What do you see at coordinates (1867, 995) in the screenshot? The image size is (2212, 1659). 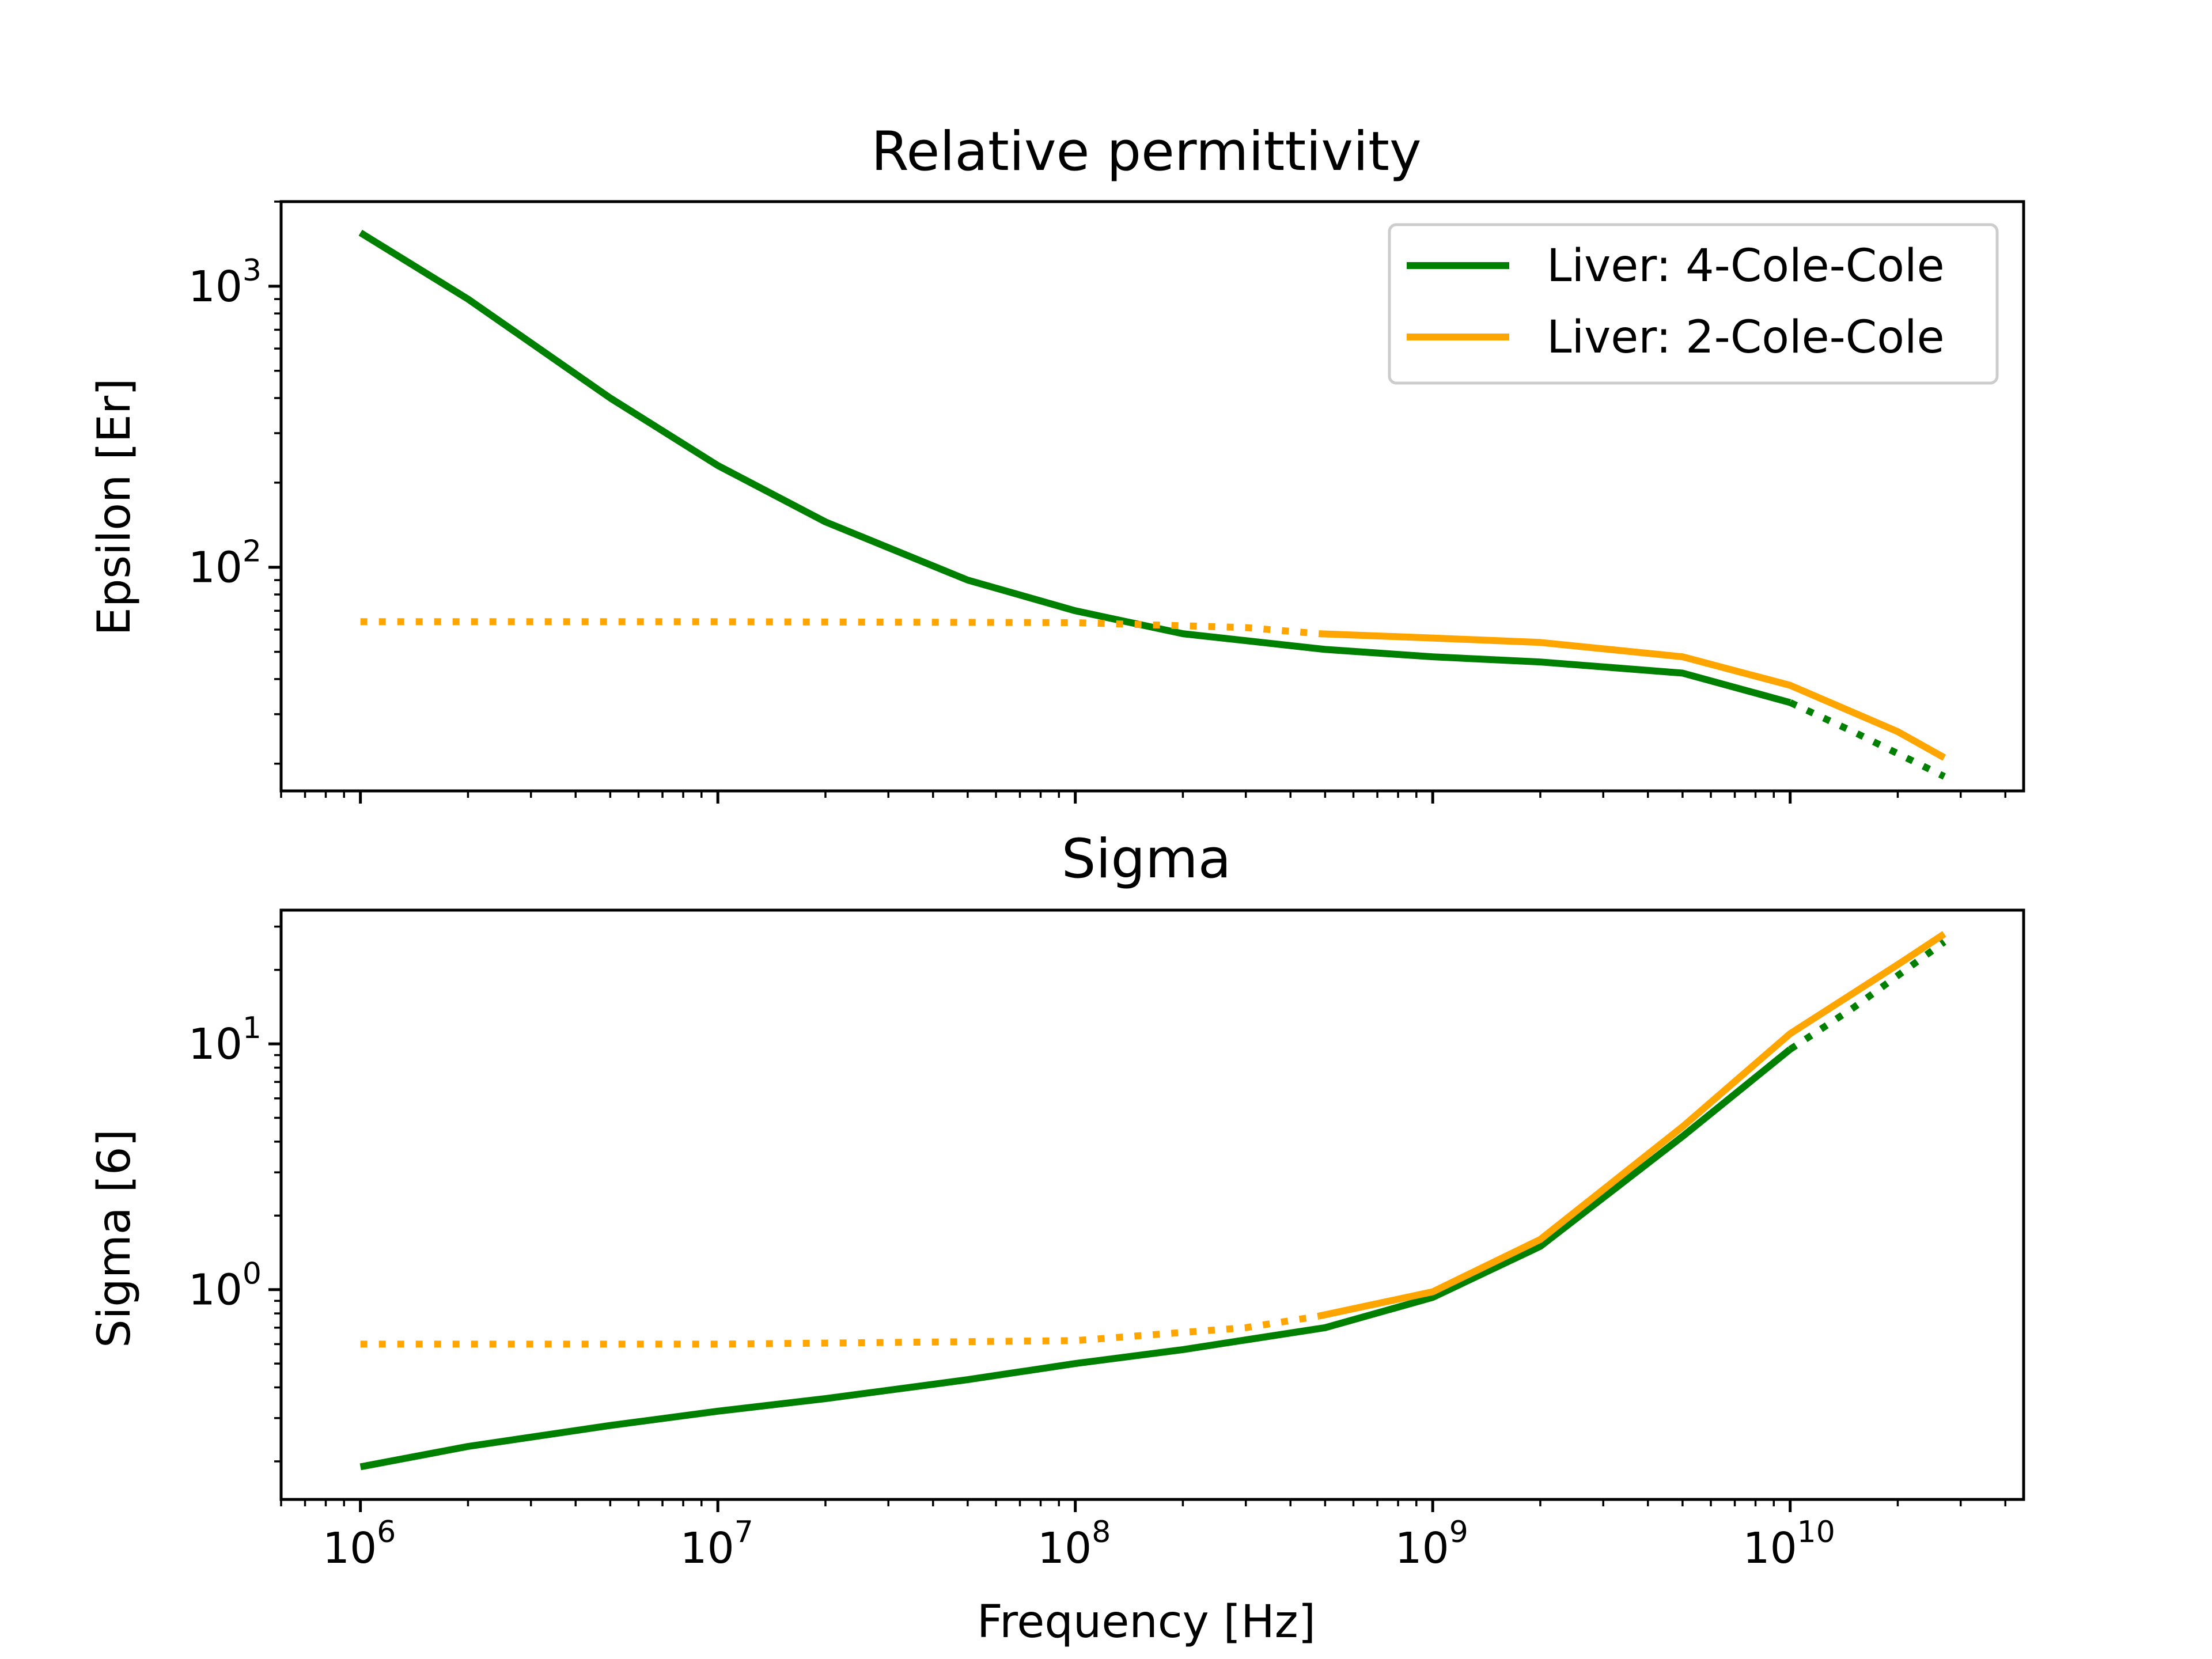 I see `sigma-series-line-liver-4-cole-cole-dotted` at bounding box center [1867, 995].